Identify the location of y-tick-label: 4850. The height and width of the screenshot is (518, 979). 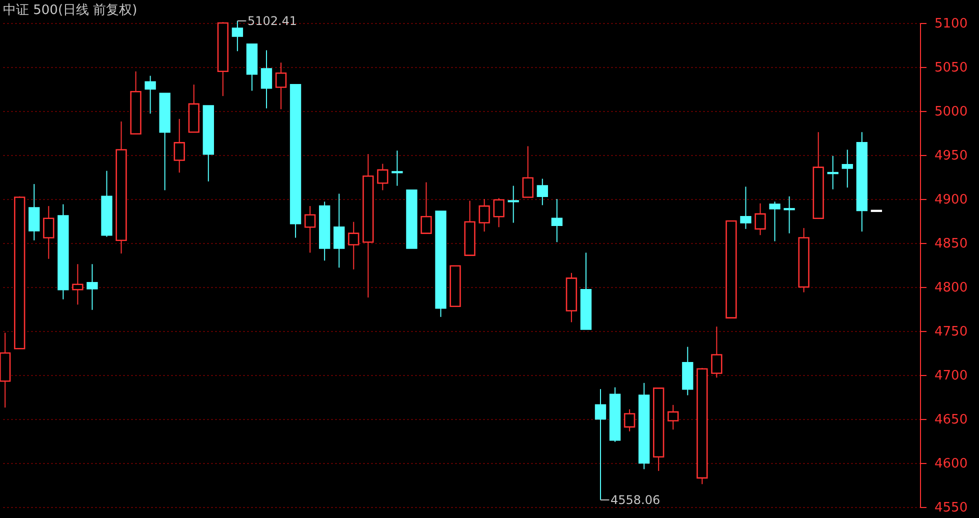
(951, 244).